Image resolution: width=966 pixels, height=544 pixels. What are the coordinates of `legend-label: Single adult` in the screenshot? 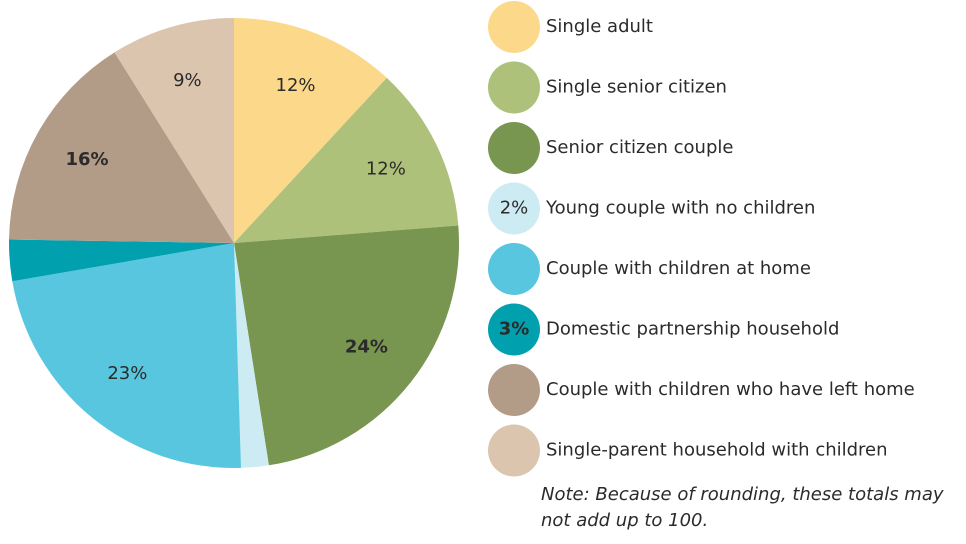 It's located at (599, 26).